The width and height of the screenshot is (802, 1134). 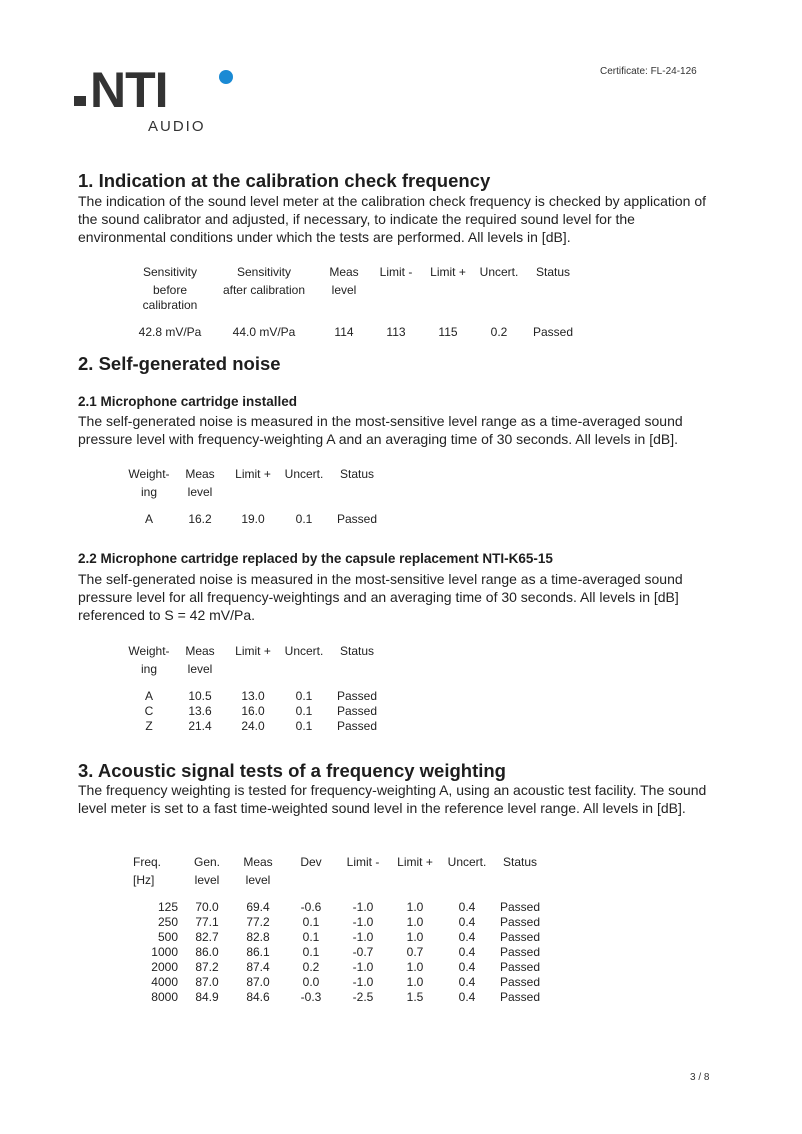 I want to click on table-cell: 114, so click(x=344, y=332).